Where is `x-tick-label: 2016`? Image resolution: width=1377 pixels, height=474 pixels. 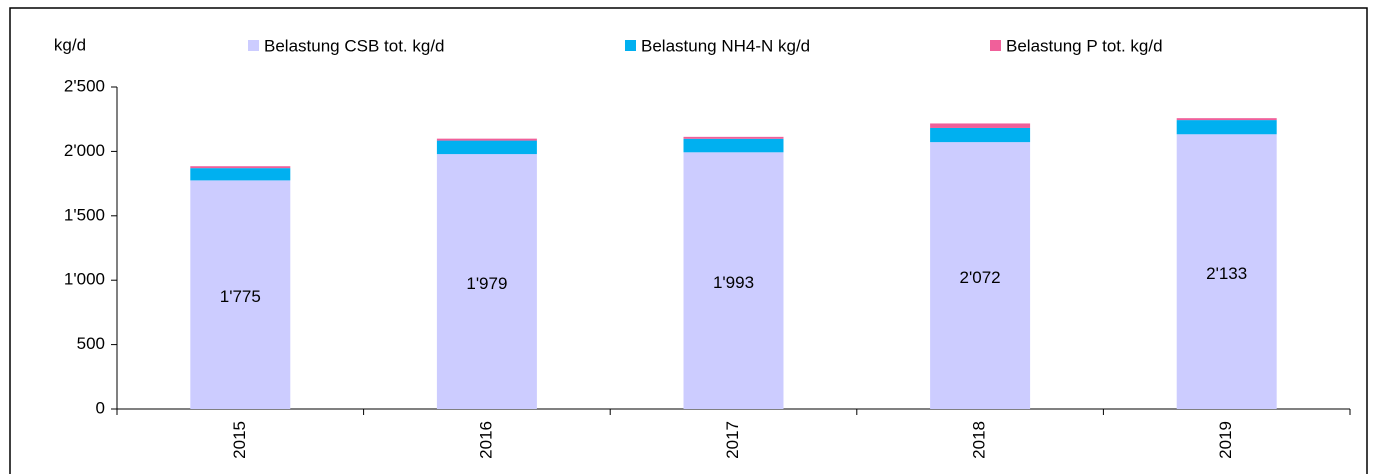
x-tick-label: 2016 is located at coordinates (485, 440).